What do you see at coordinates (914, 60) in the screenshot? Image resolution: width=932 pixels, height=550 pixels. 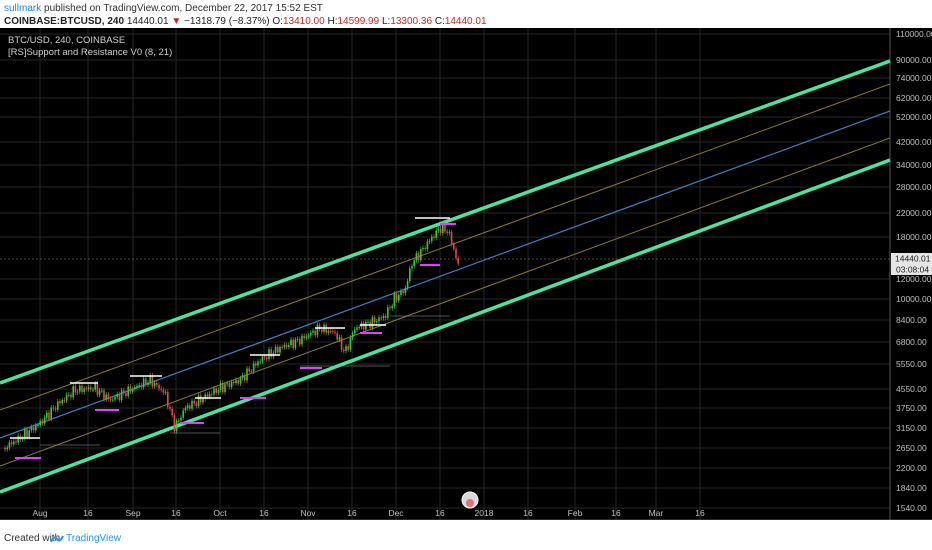 I see `price-tick-label: 90000.00` at bounding box center [914, 60].